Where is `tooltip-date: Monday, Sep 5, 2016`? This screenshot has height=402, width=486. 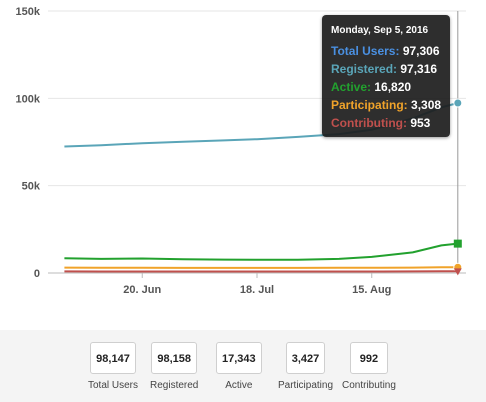
tooltip-date: Monday, Sep 5, 2016 is located at coordinates (380, 30).